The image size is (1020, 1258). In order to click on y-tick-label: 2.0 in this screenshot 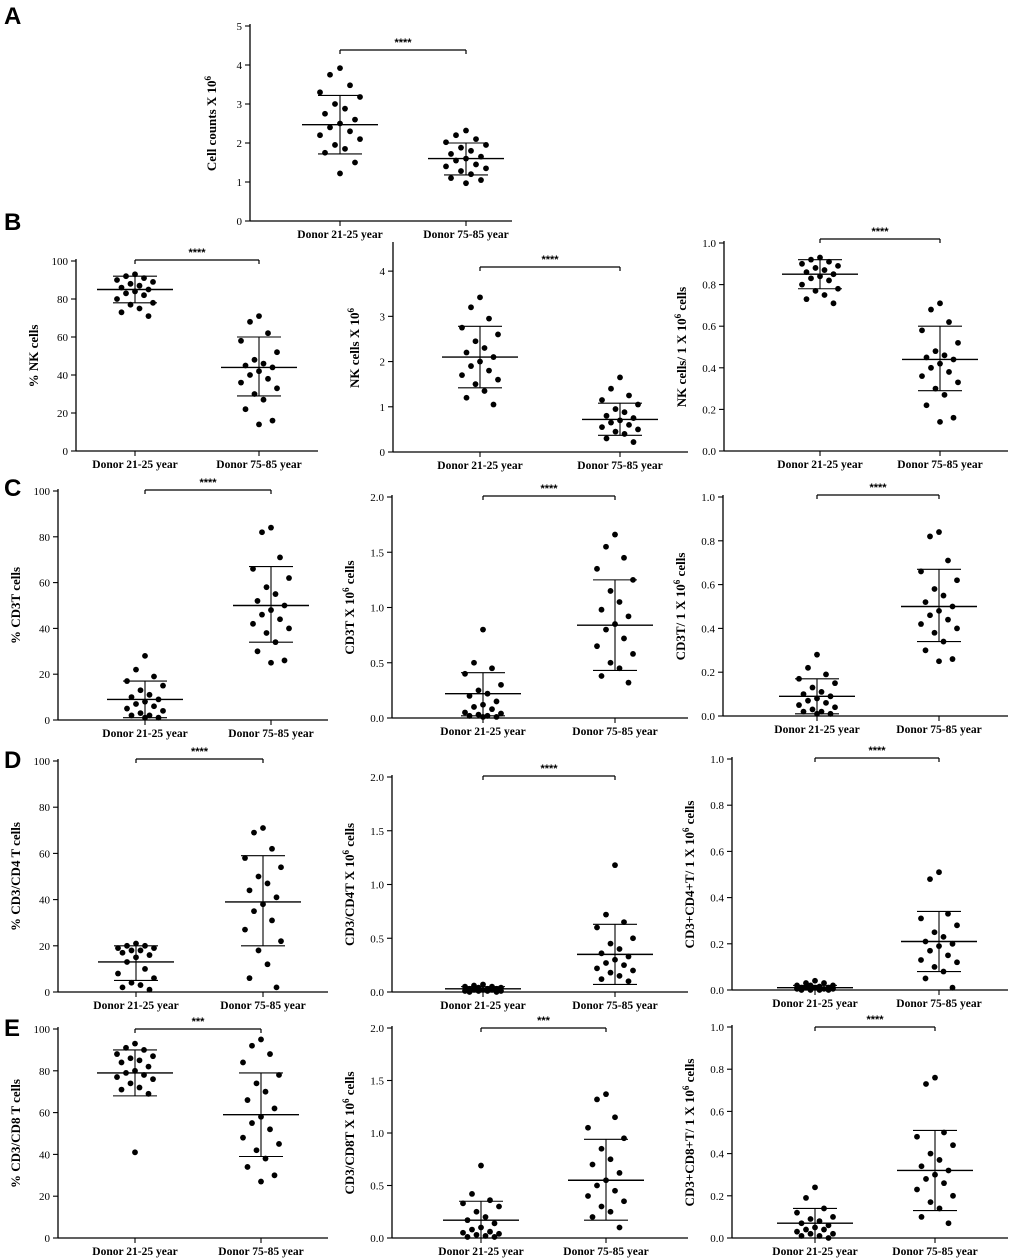, I will do `click(377, 778)`.